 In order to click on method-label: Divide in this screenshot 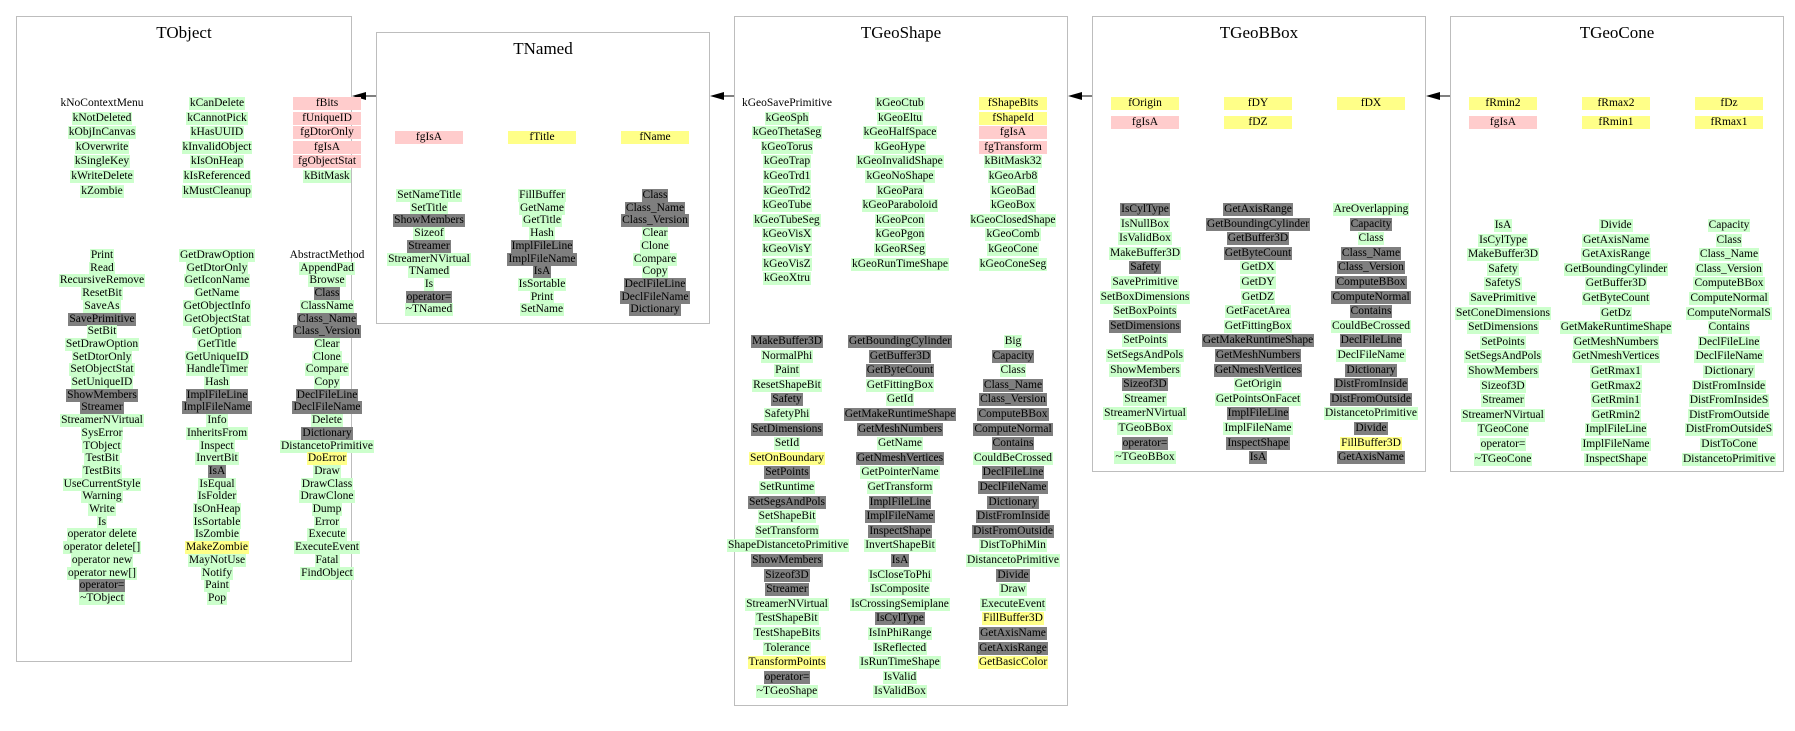, I will do `click(1371, 428)`.